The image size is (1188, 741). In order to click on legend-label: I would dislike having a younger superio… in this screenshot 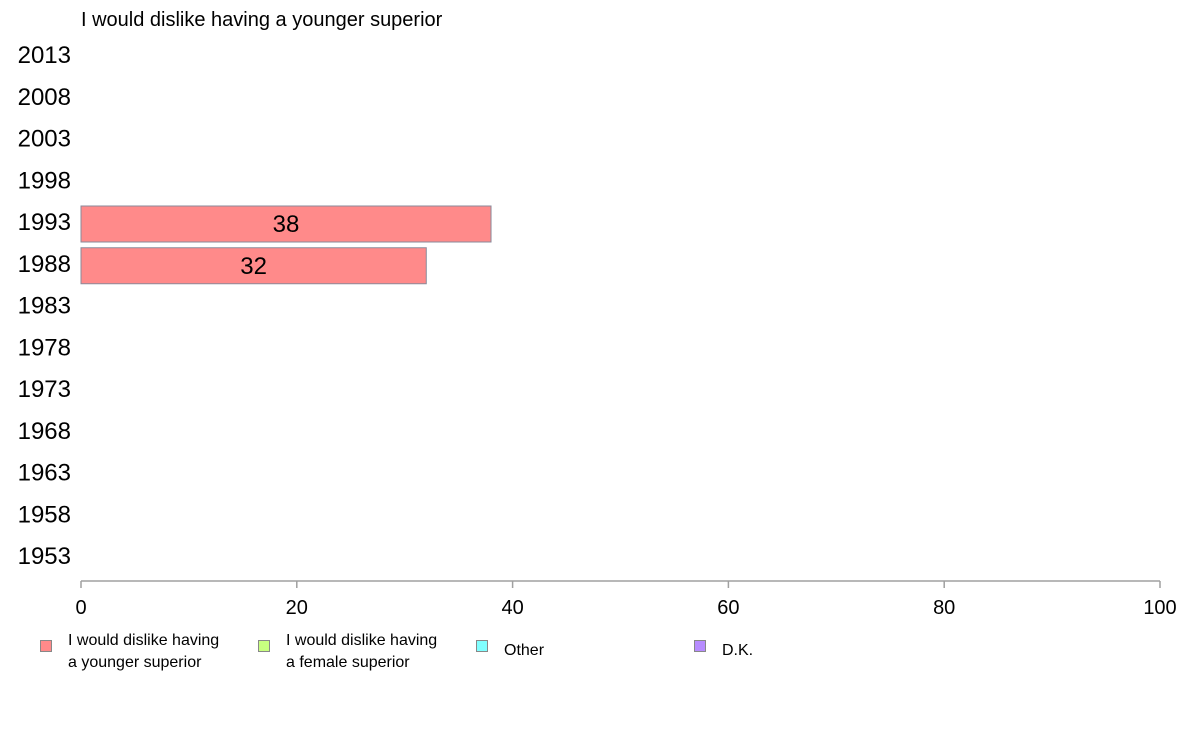, I will do `click(144, 651)`.